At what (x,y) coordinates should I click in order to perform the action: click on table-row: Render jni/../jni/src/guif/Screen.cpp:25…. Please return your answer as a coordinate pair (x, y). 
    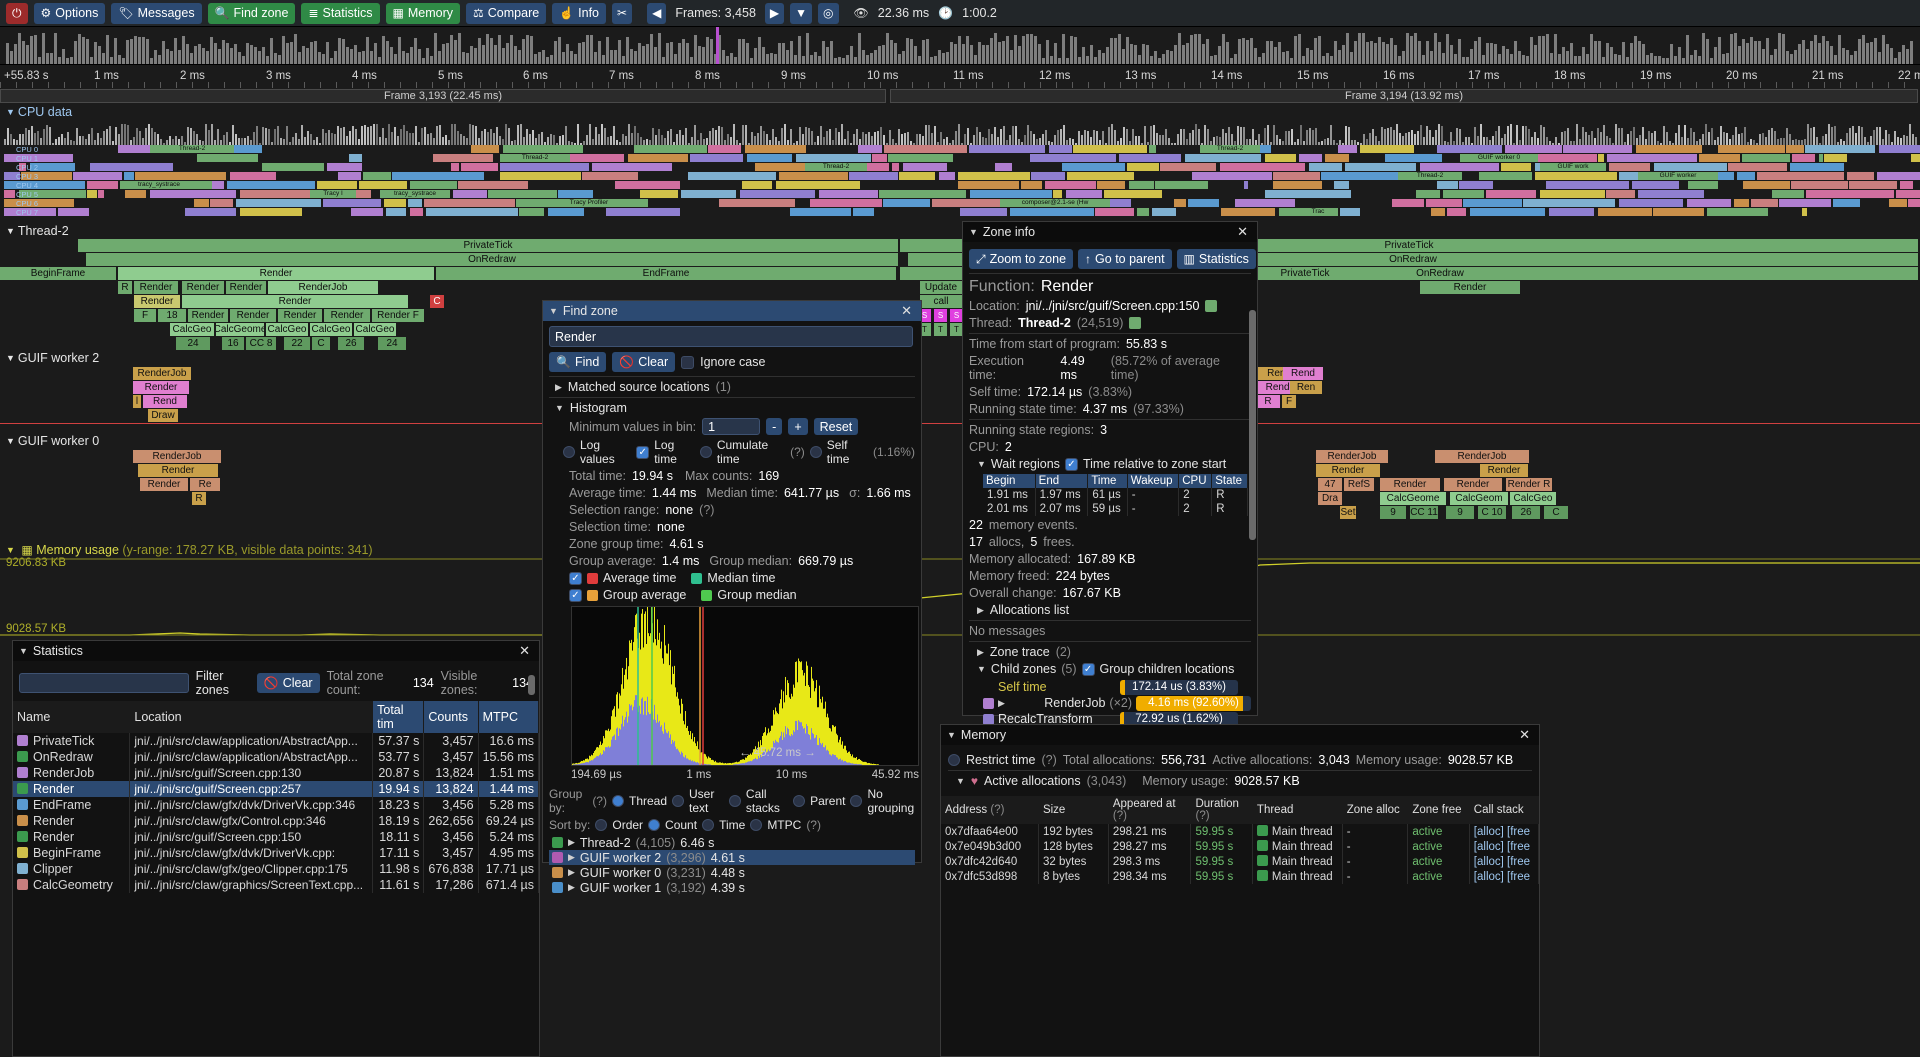
    Looking at the image, I should click on (276, 789).